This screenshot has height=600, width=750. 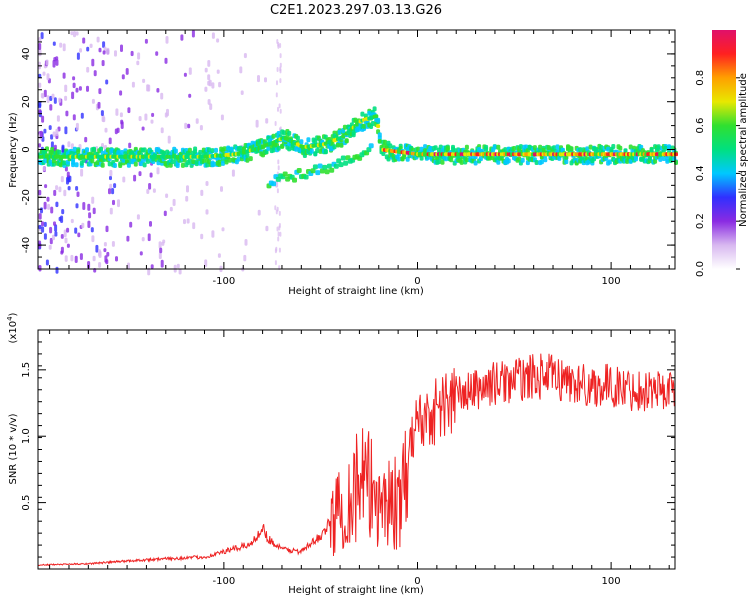 I want to click on svg-text: (x104), so click(x=12, y=327).